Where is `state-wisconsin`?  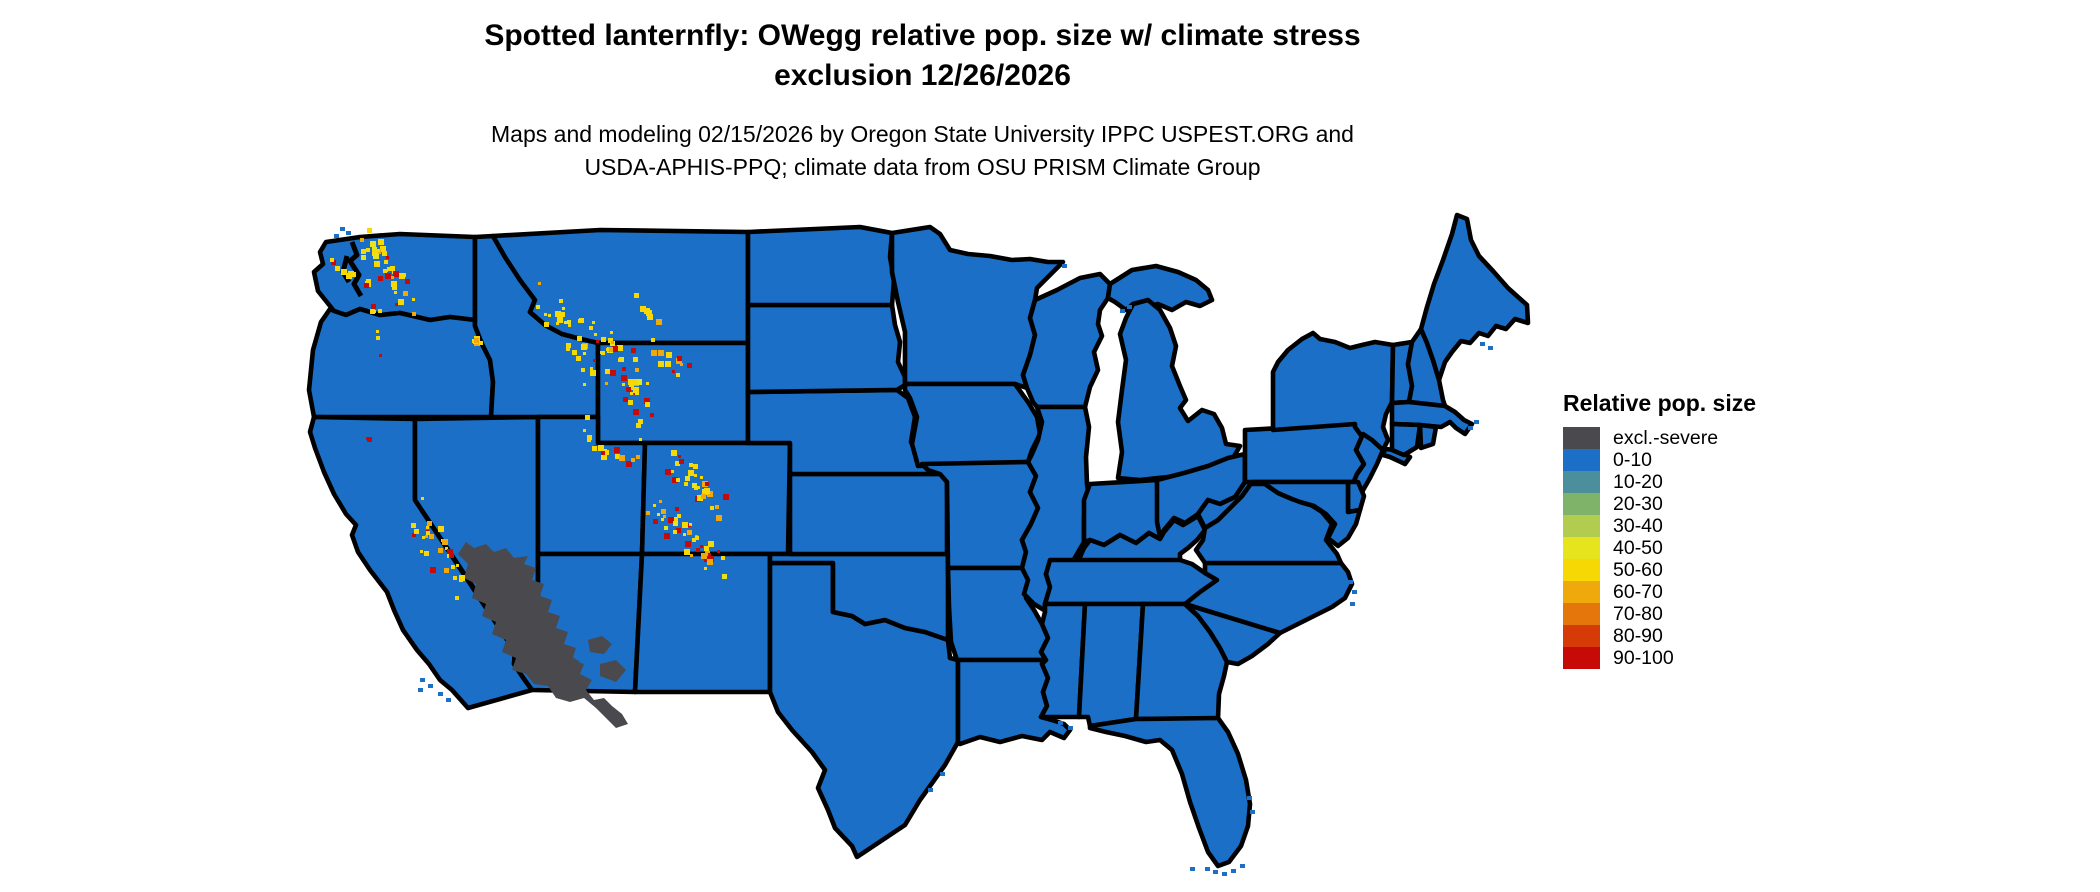
state-wisconsin is located at coordinates (1066, 340).